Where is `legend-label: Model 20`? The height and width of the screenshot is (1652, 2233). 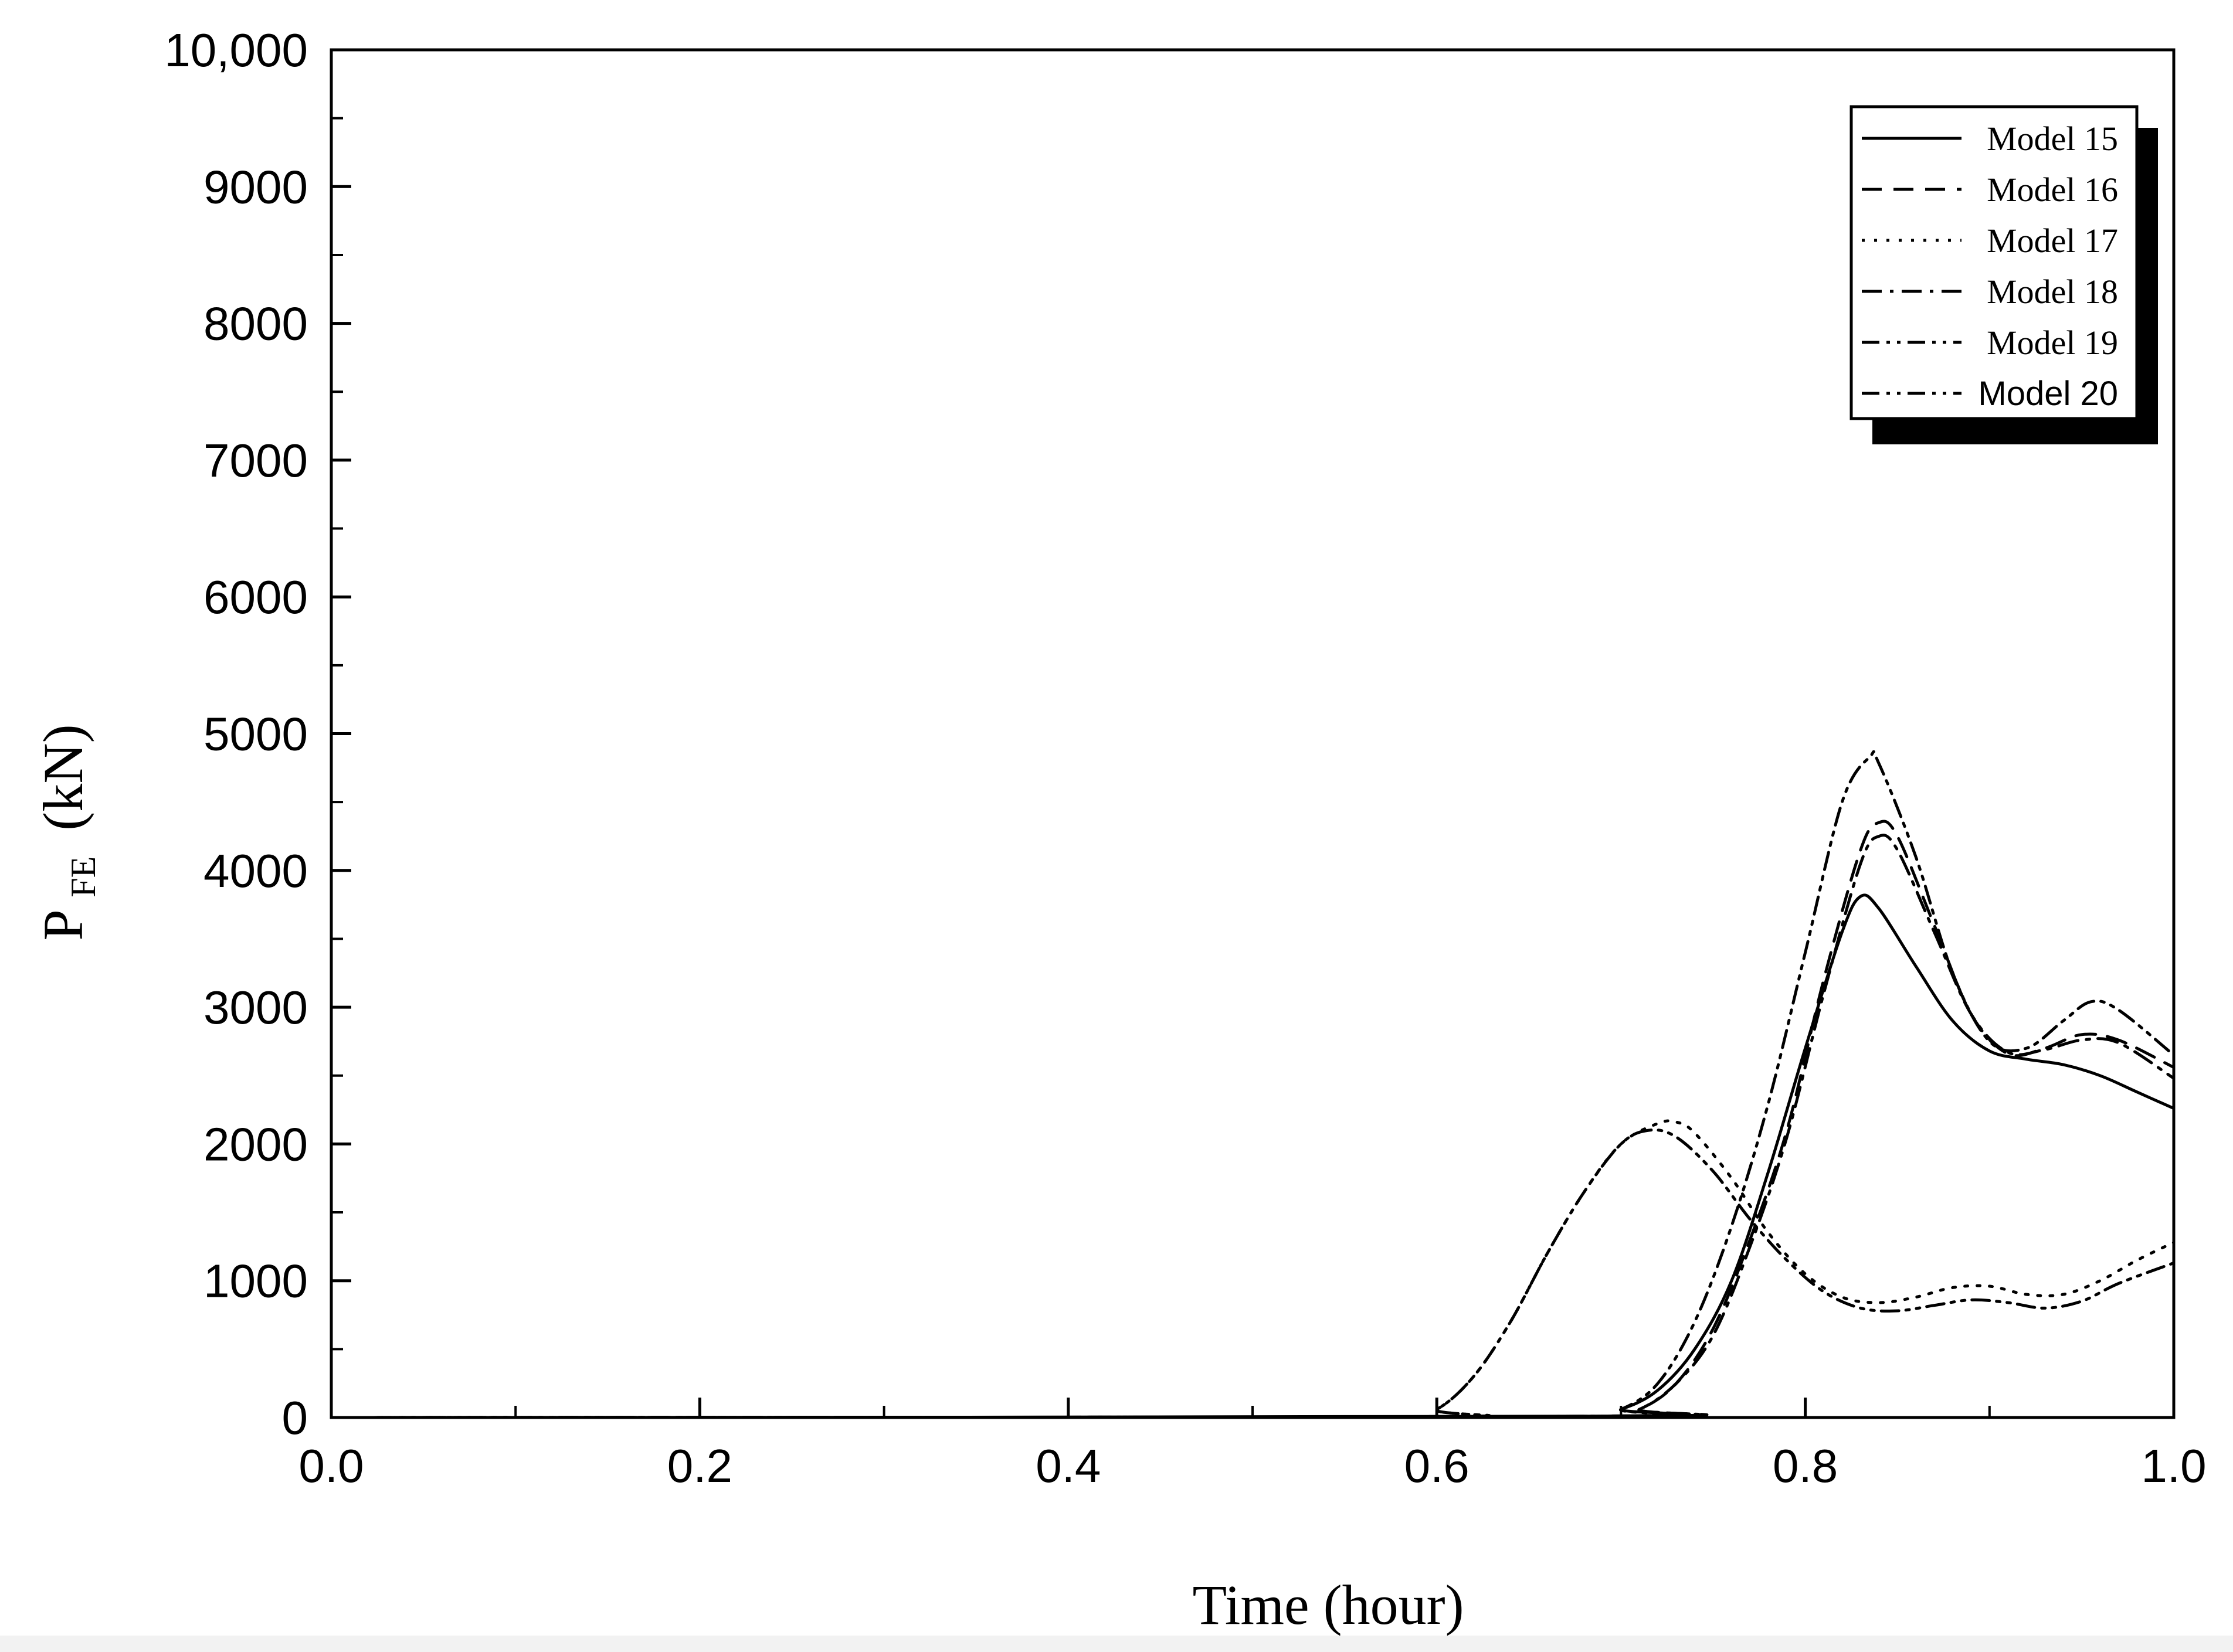
legend-label: Model 20 is located at coordinates (2048, 394).